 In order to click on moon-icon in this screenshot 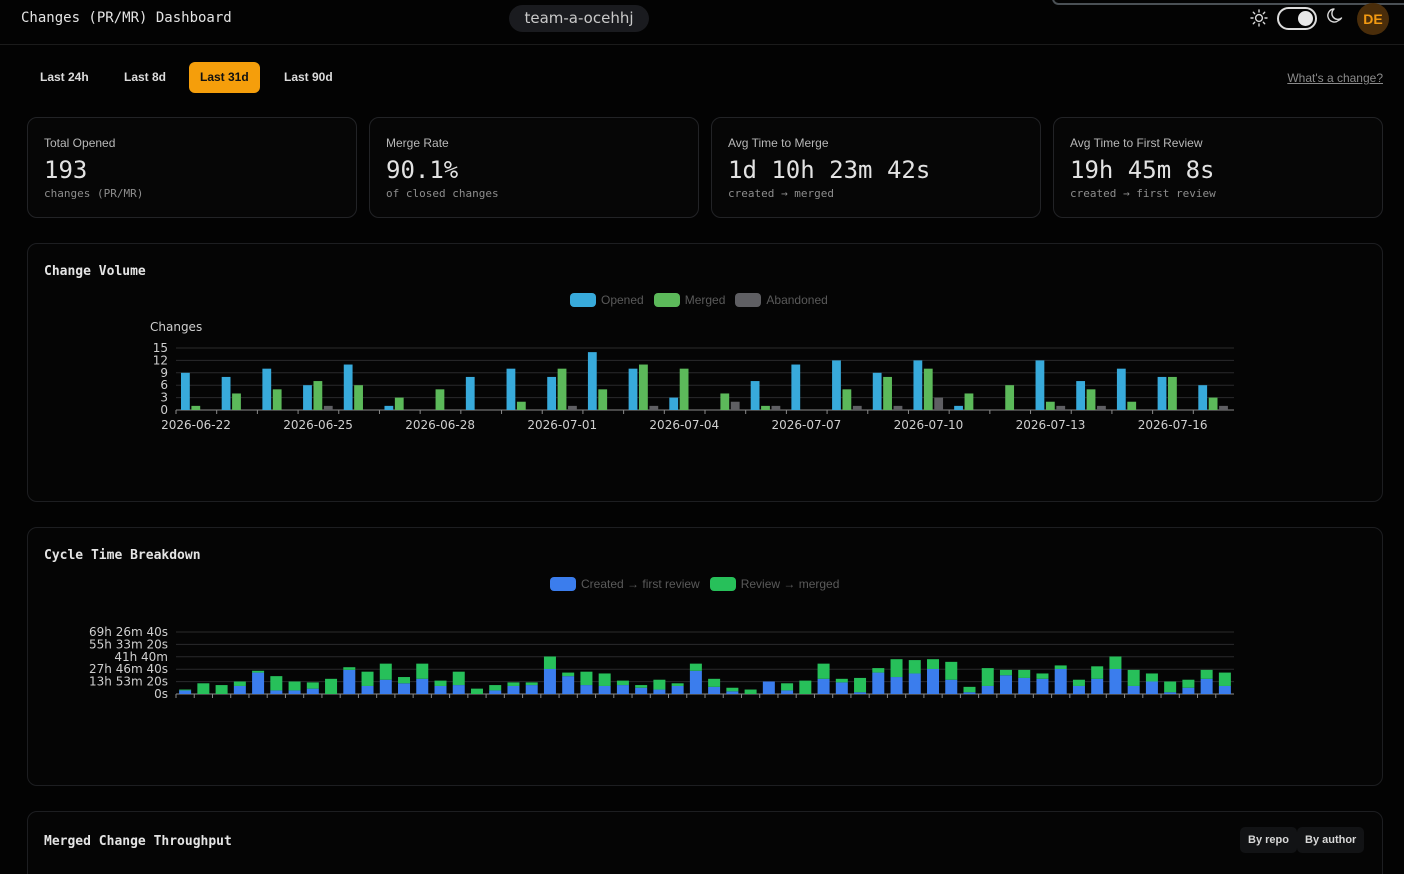, I will do `click(1335, 16)`.